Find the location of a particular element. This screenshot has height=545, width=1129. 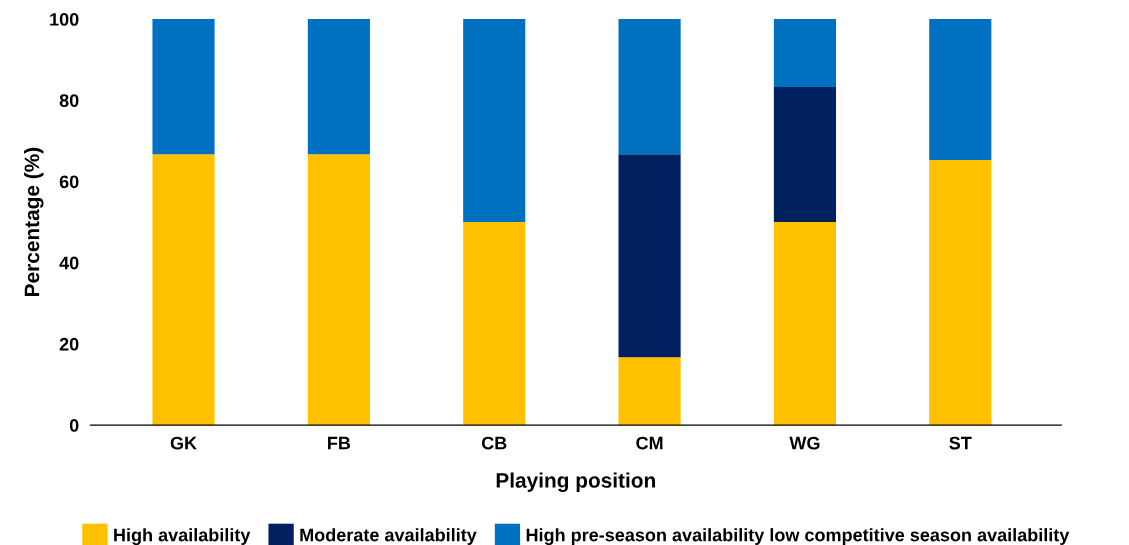

y-tick-label: 40 is located at coordinates (69, 263).